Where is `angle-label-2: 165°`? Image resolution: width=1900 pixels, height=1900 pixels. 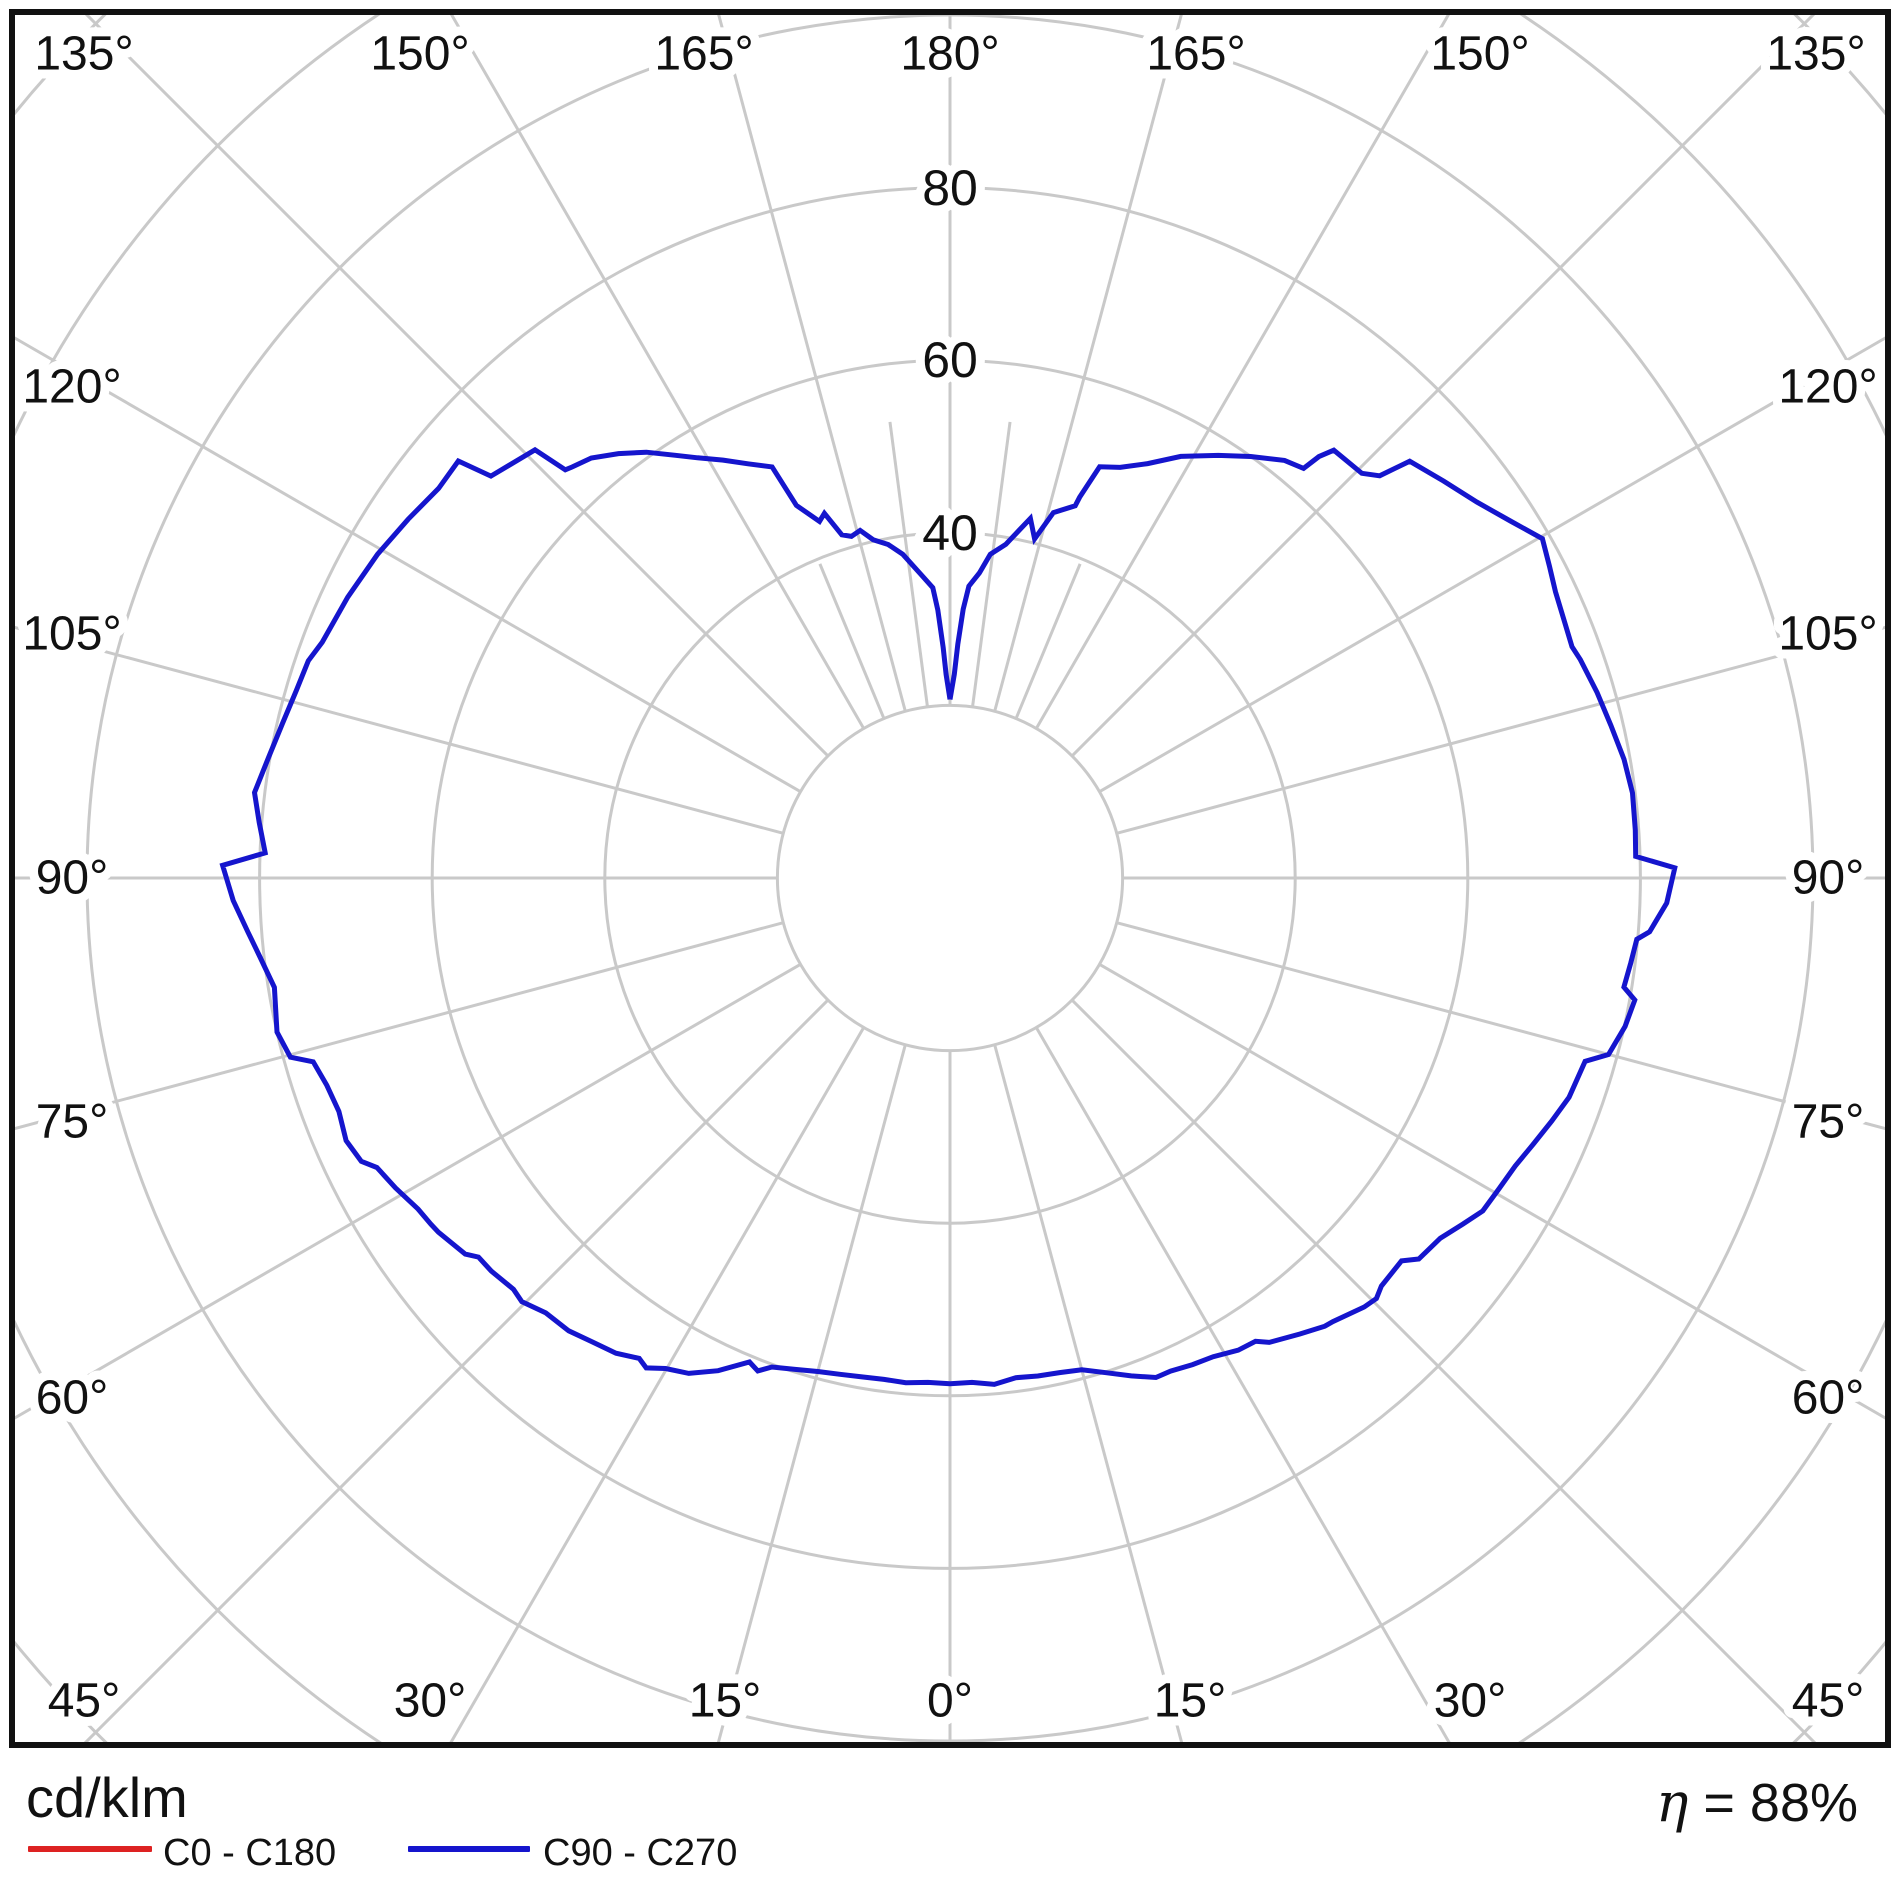
angle-label-2: 165° is located at coordinates (703, 54).